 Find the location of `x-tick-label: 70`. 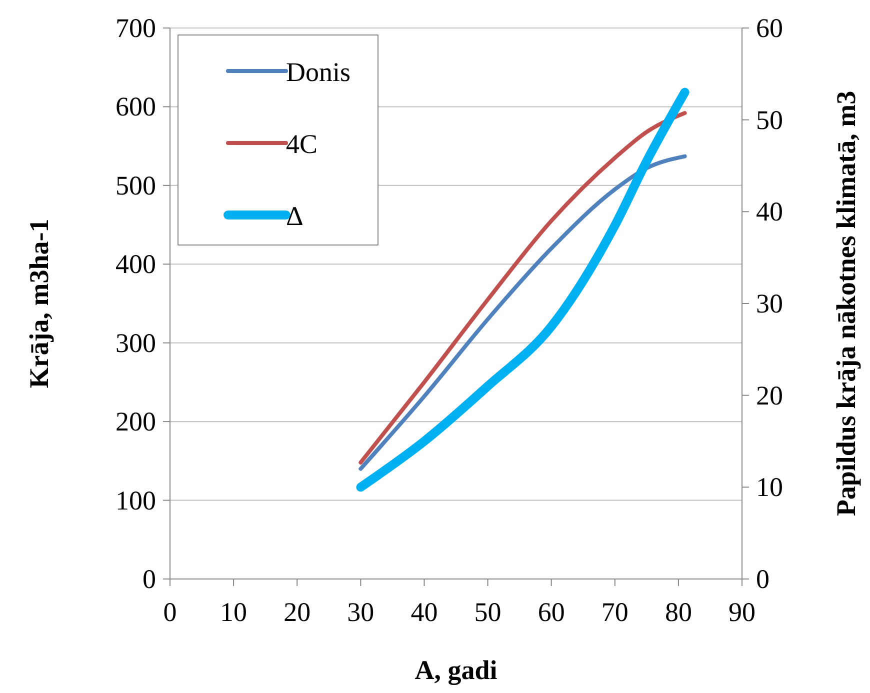

x-tick-label: 70 is located at coordinates (614, 612).